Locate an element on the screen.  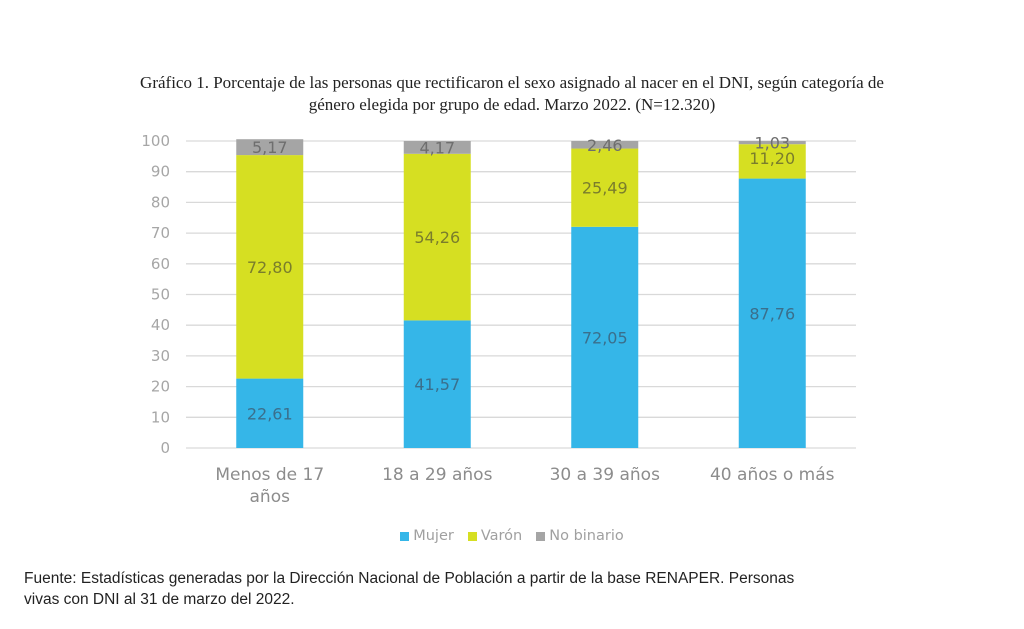
x-category-label: 18 a 29 años is located at coordinates (437, 475).